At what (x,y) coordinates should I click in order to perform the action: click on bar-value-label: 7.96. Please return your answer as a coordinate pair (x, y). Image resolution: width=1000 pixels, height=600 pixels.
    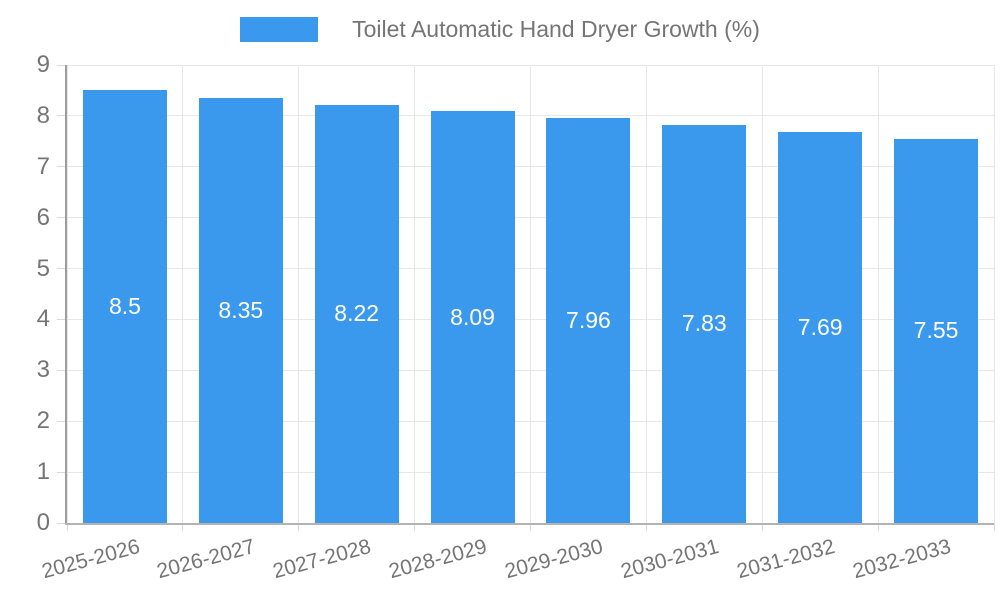
    Looking at the image, I should click on (588, 319).